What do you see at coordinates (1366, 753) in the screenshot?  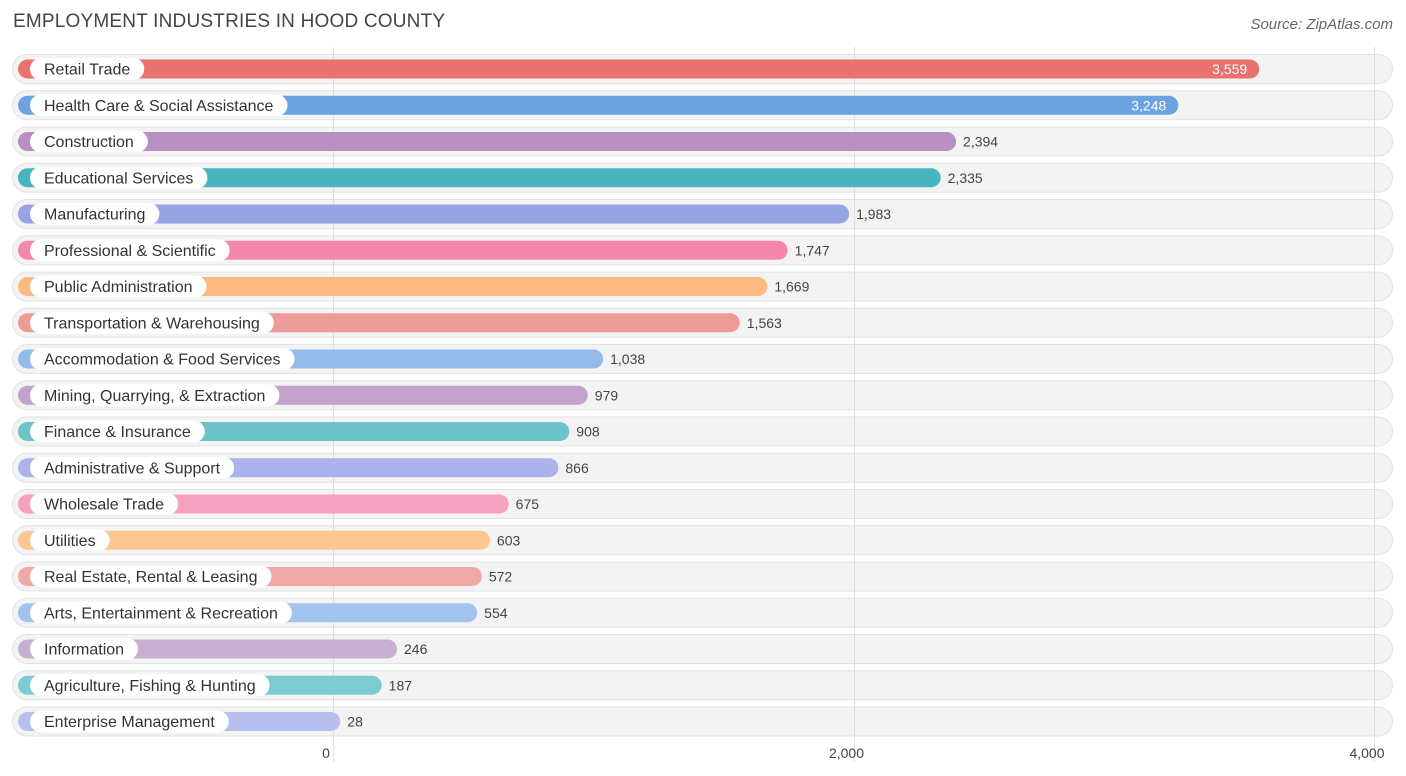 I see `x-tick-label: 4,000` at bounding box center [1366, 753].